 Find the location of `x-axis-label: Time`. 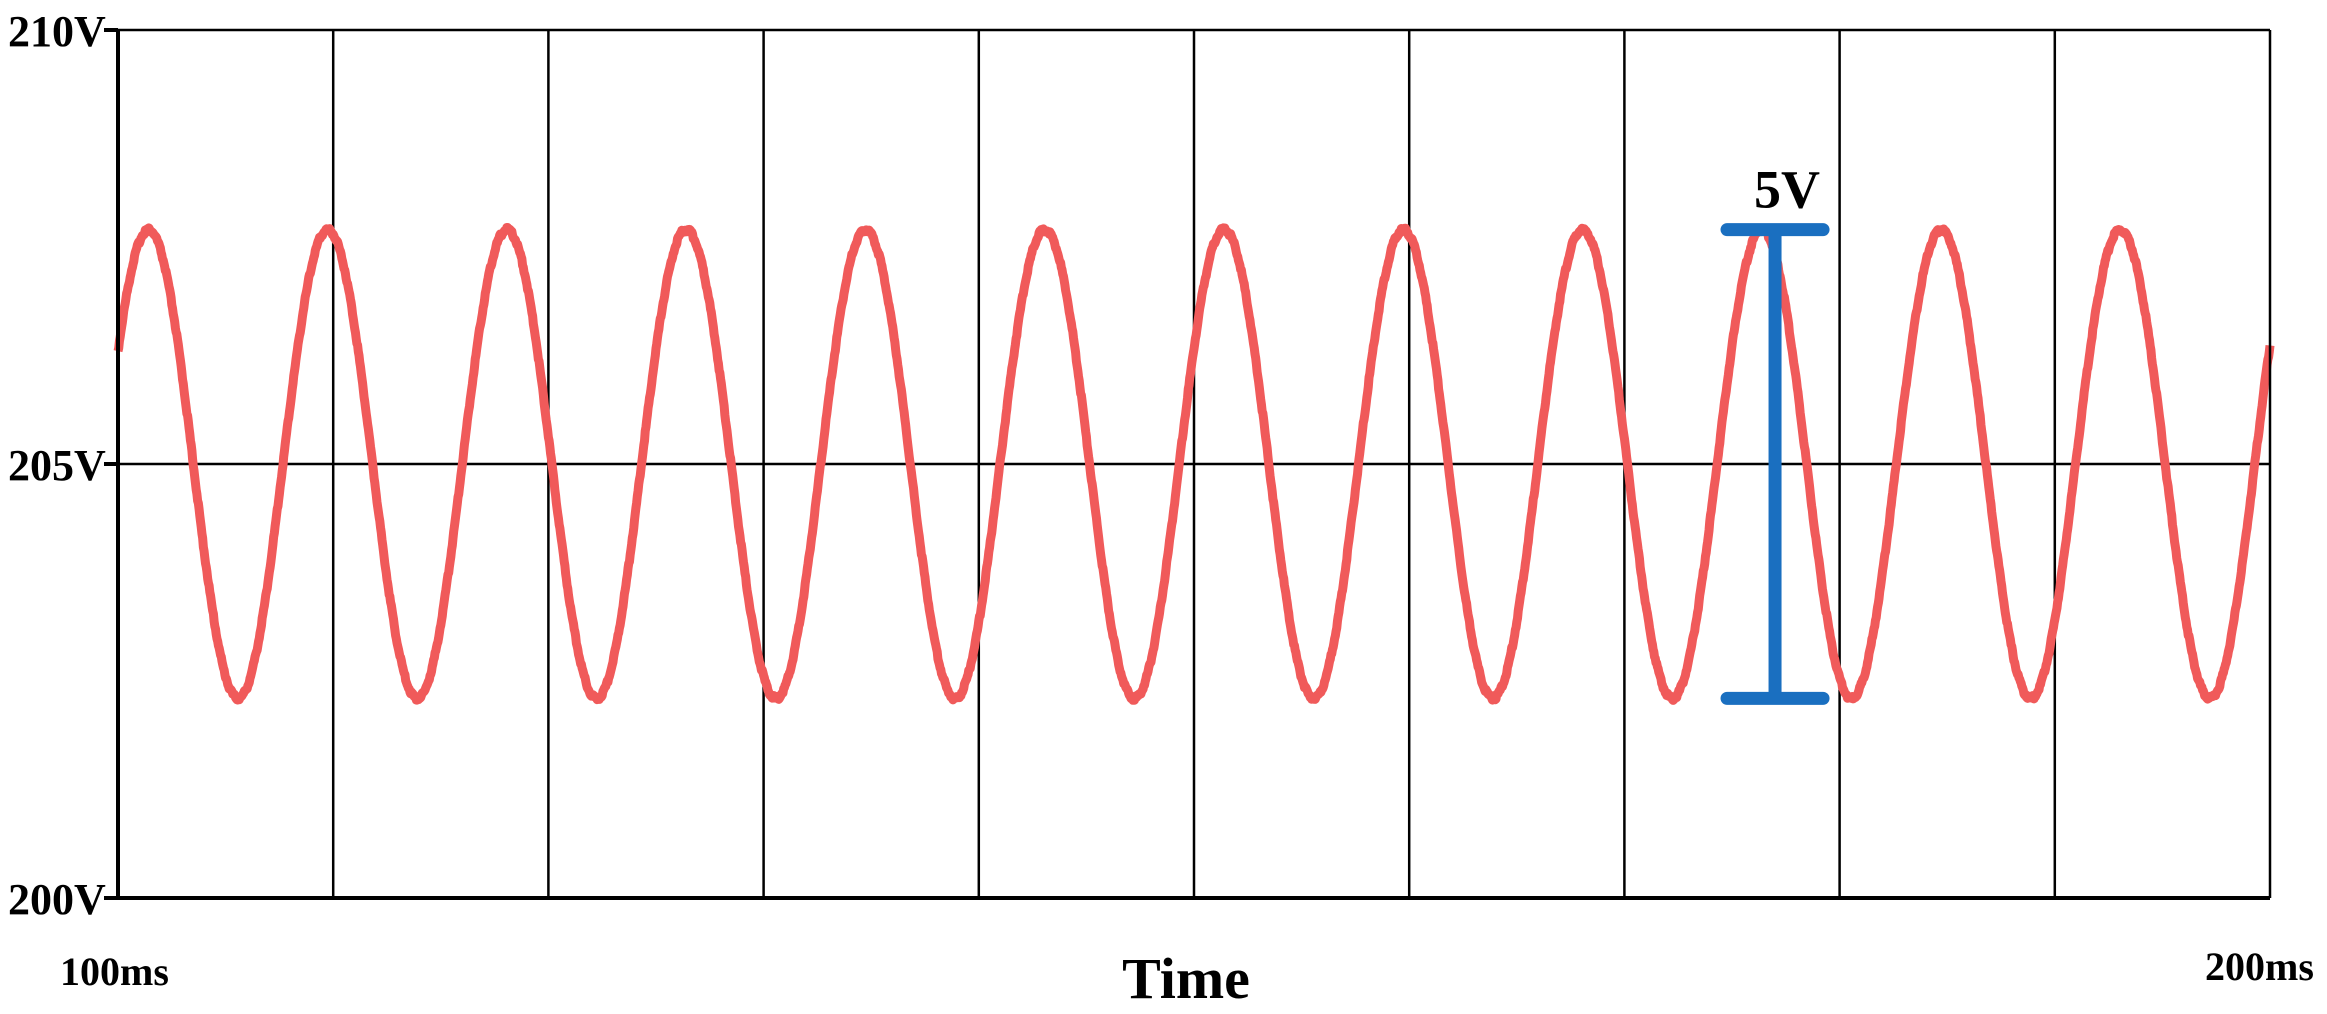

x-axis-label: Time is located at coordinates (1186, 978).